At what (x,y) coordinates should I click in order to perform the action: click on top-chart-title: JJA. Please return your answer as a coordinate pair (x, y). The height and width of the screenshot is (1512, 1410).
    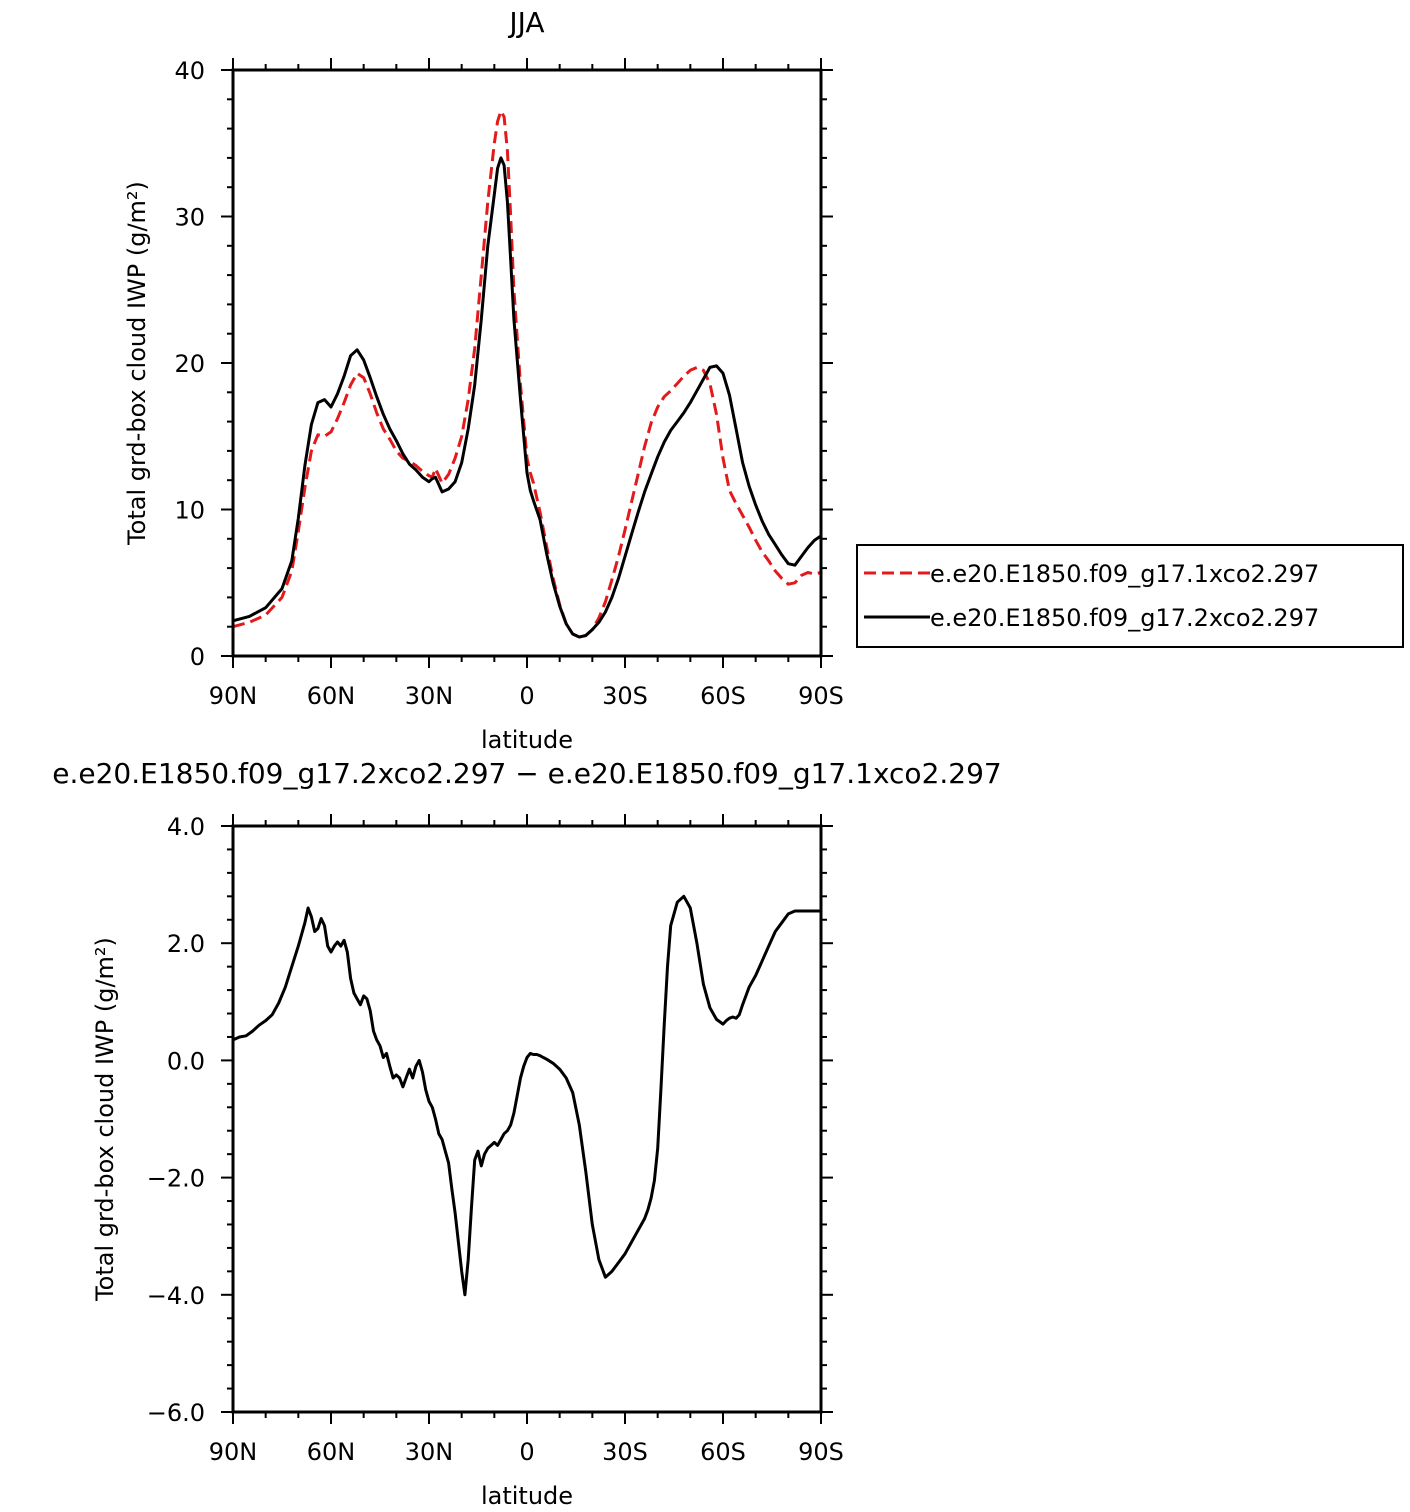
    Looking at the image, I should click on (525, 22).